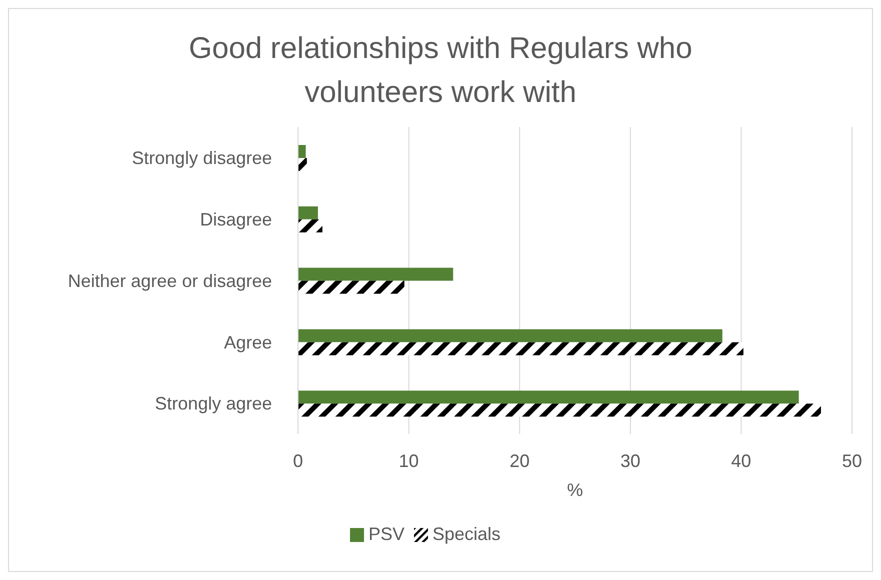  What do you see at coordinates (386, 534) in the screenshot?
I see `legend-label: PSV` at bounding box center [386, 534].